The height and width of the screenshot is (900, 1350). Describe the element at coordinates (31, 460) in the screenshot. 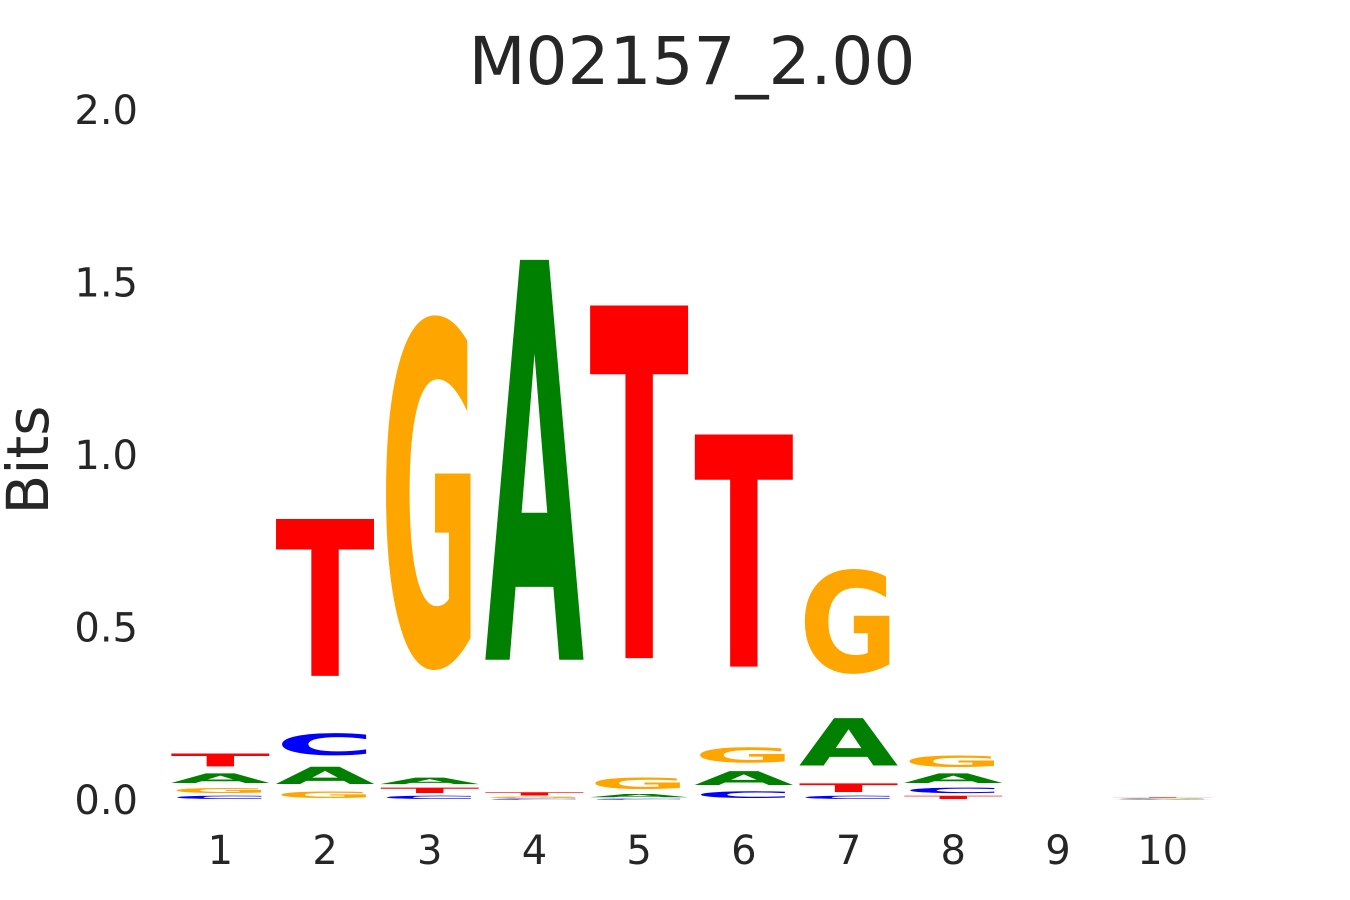

I see `y-axis-label: Bits` at that location.